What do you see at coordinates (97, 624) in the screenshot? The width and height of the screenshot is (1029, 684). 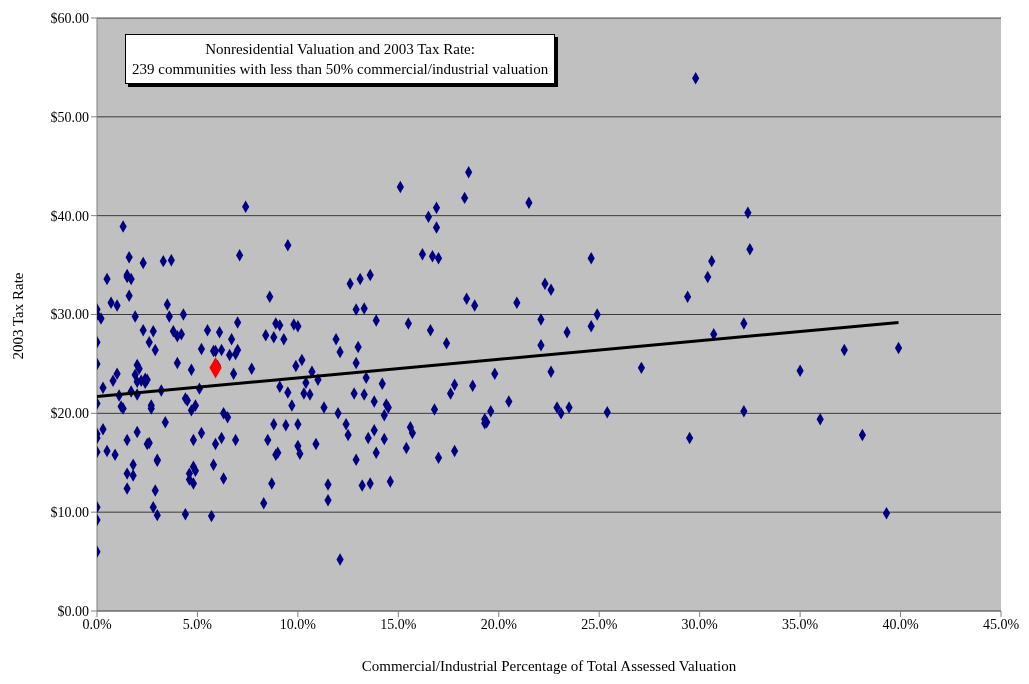 I see `x-tick-label: 0.0%` at bounding box center [97, 624].